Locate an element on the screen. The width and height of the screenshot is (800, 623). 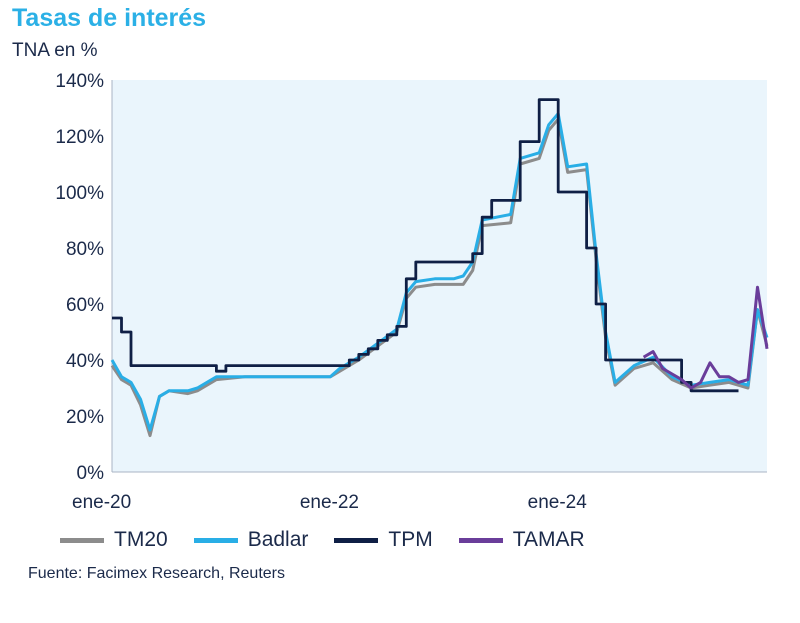
x-tick-labels: ene-20 ene-22 ene-24 is located at coordinates (329, 502).